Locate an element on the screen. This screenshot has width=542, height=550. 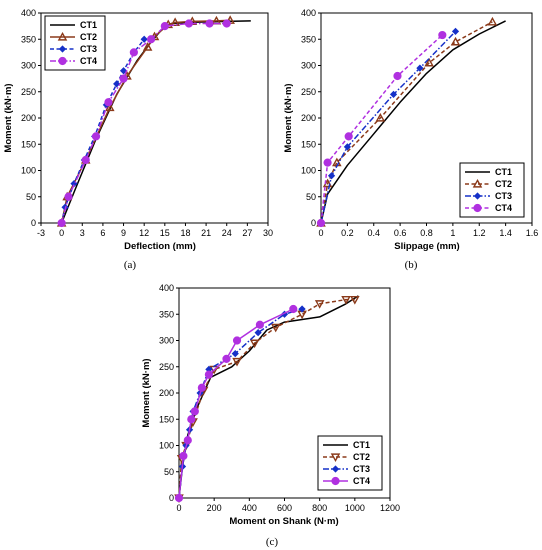
y-tick-label-a: 50 is located at coordinates (31, 197).